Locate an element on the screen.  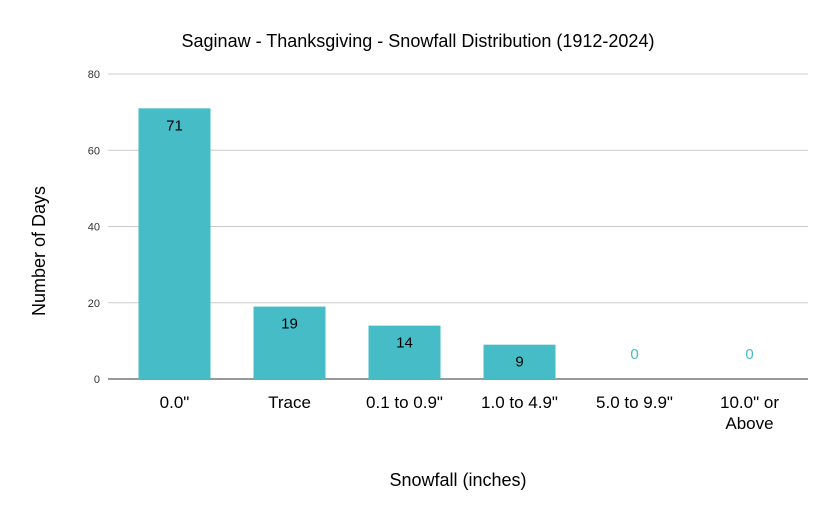
y-tick-label: 60 is located at coordinates (94, 151).